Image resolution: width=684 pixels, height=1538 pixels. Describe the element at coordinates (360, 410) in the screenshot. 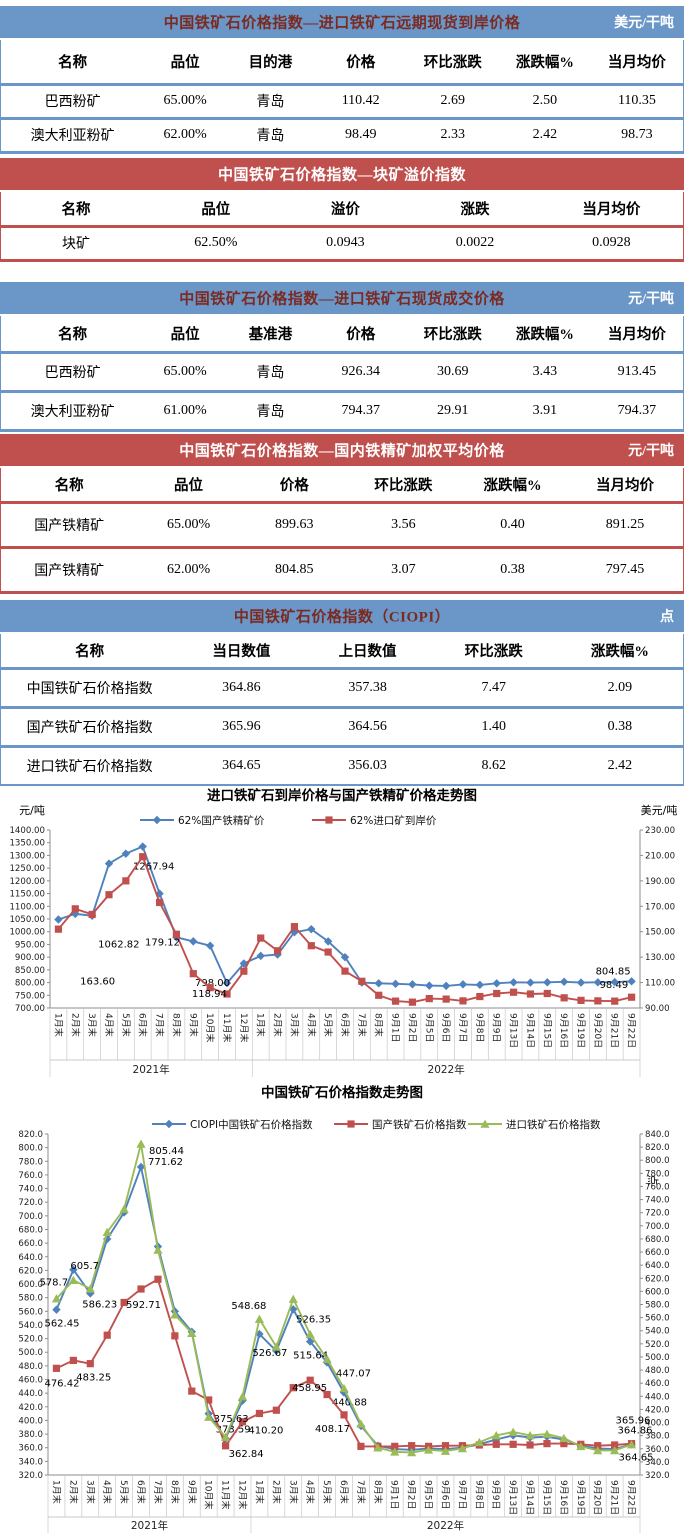

I see `table-cell: 794.37` at that location.